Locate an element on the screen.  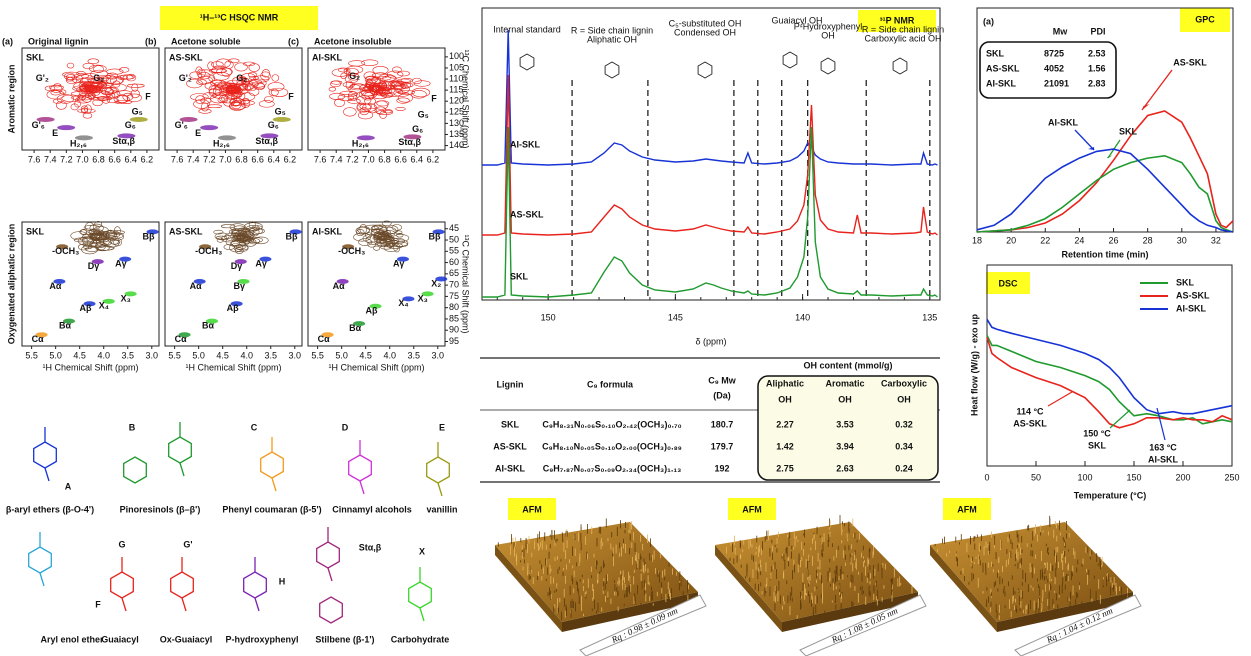
signal-label: H₂,₆ is located at coordinates (360, 143).